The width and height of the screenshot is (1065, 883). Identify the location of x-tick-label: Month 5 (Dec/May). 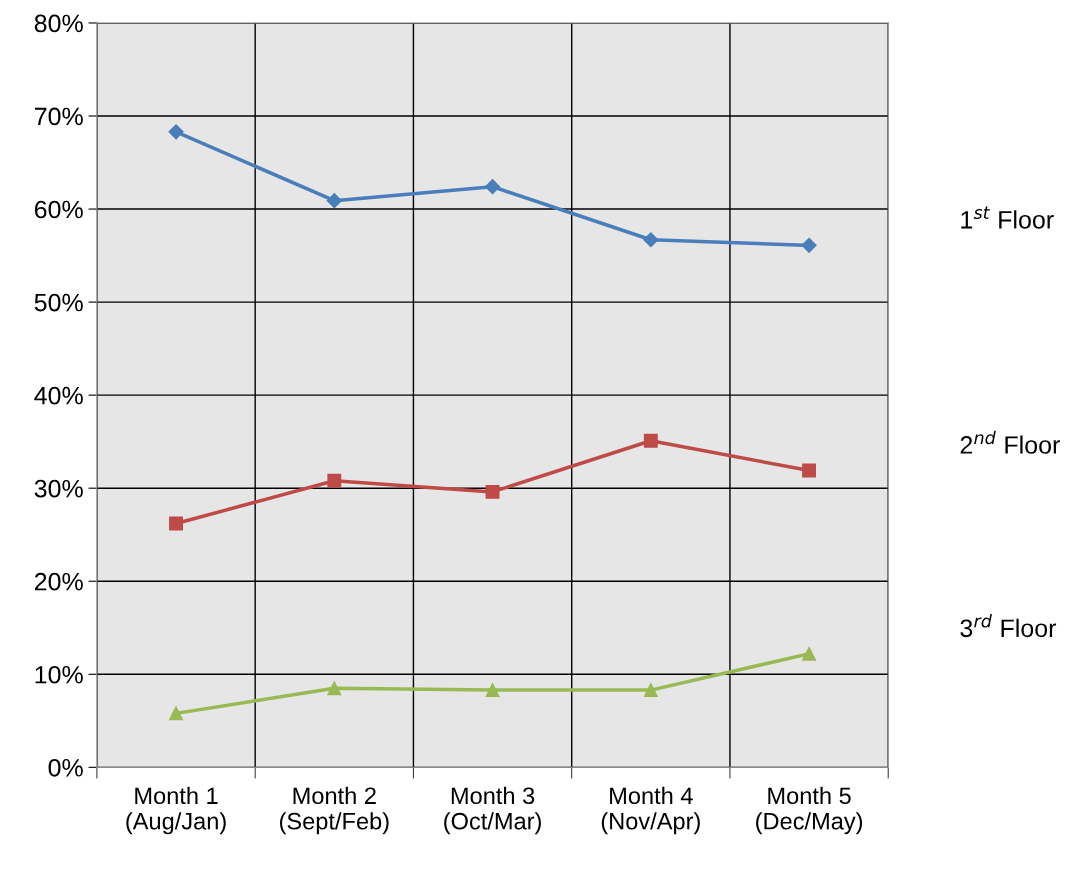
(809, 810).